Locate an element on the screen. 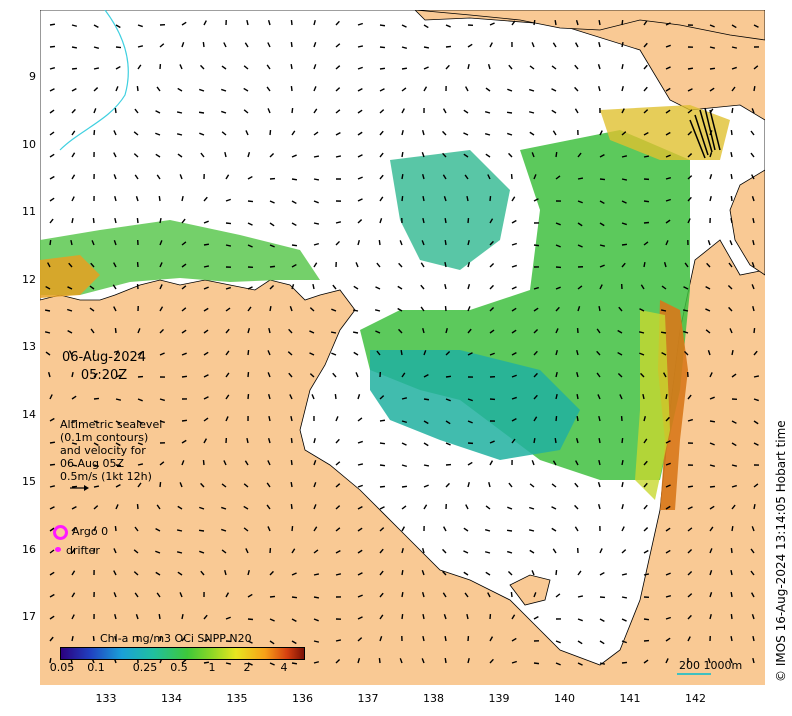 The width and height of the screenshot is (792, 716). chl-northeast-yellow is located at coordinates (665, 132).